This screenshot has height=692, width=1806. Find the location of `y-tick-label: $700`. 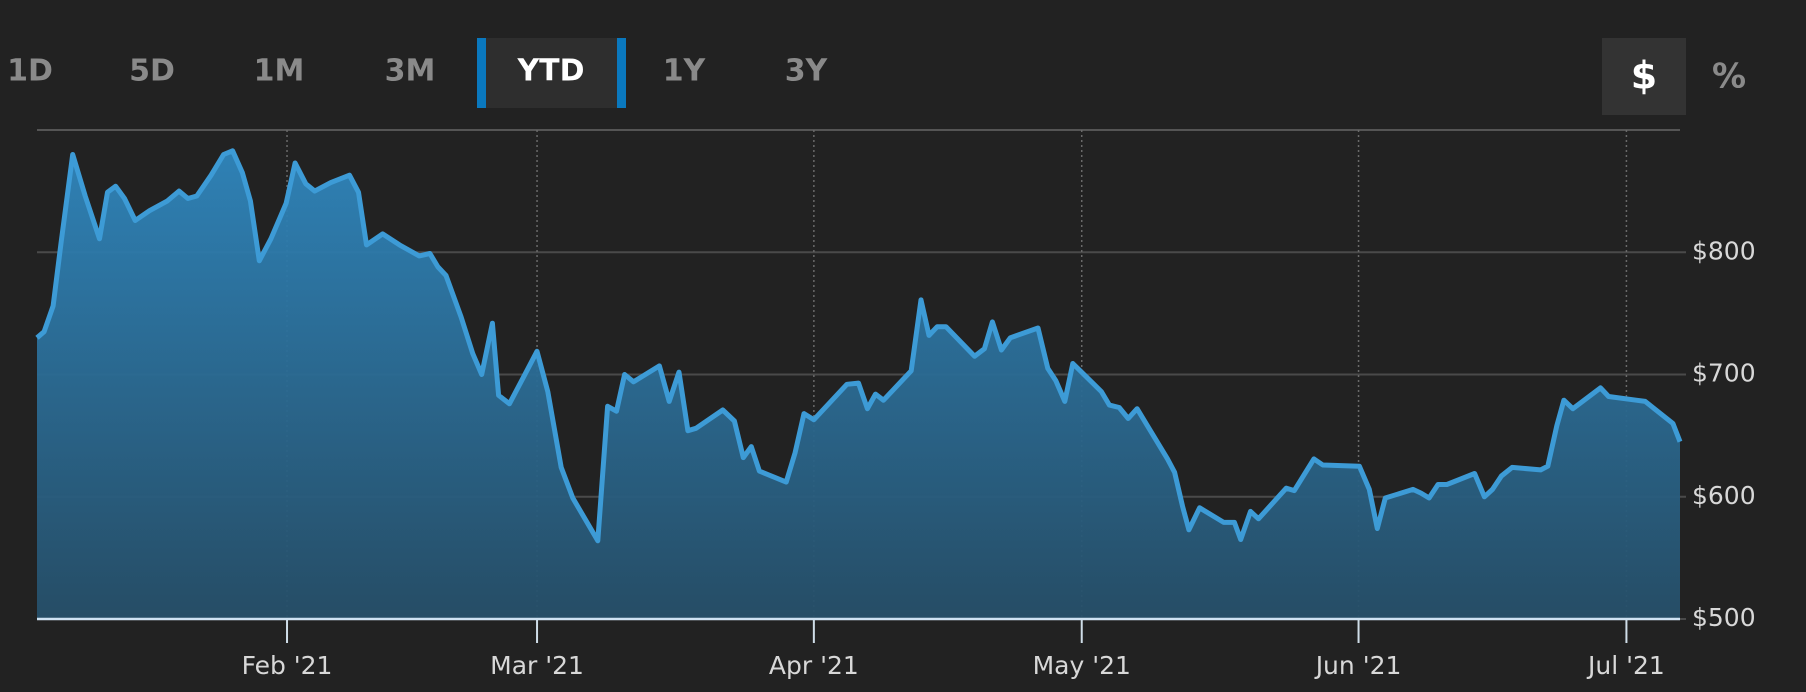

y-tick-label: $700 is located at coordinates (1724, 373).